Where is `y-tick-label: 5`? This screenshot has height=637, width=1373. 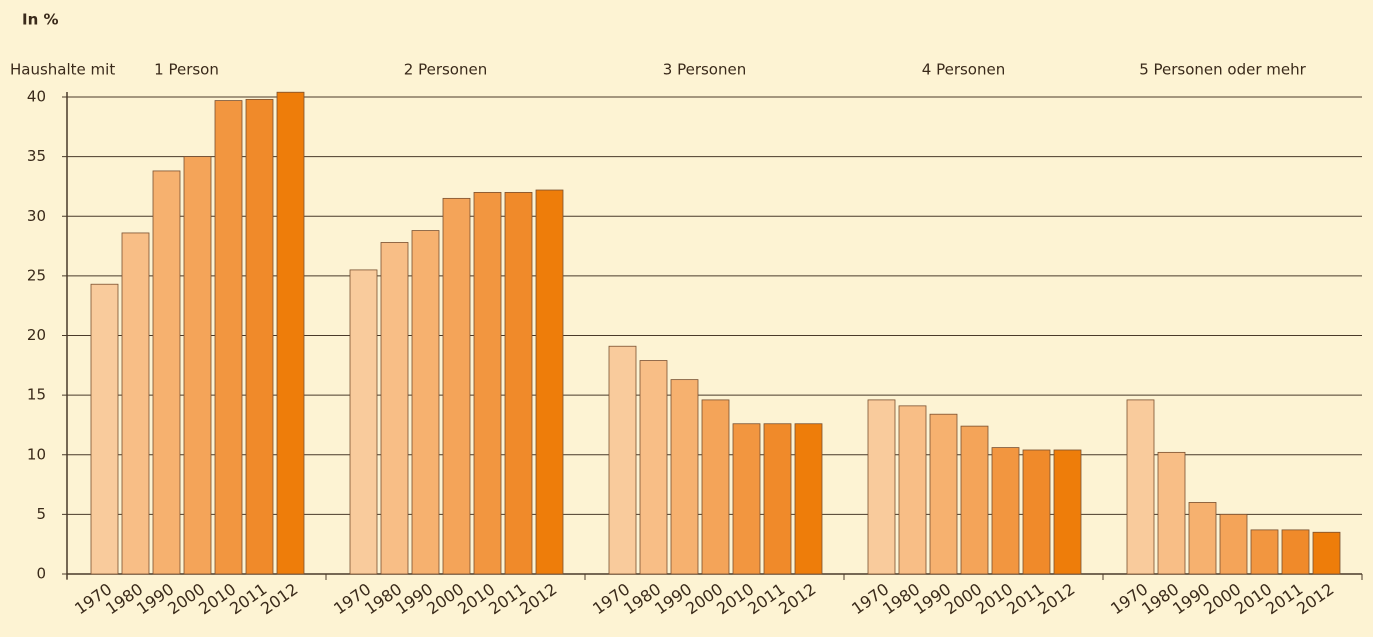
y-tick-label: 5 is located at coordinates (41, 514).